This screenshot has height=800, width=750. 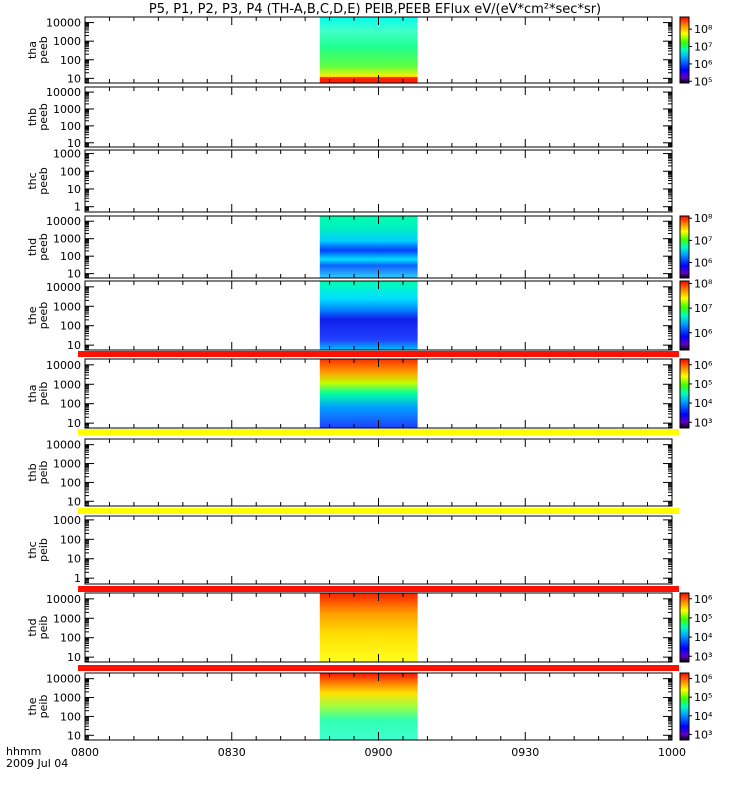 What do you see at coordinates (32, 180) in the screenshot?
I see `ylabel-line: thc` at bounding box center [32, 180].